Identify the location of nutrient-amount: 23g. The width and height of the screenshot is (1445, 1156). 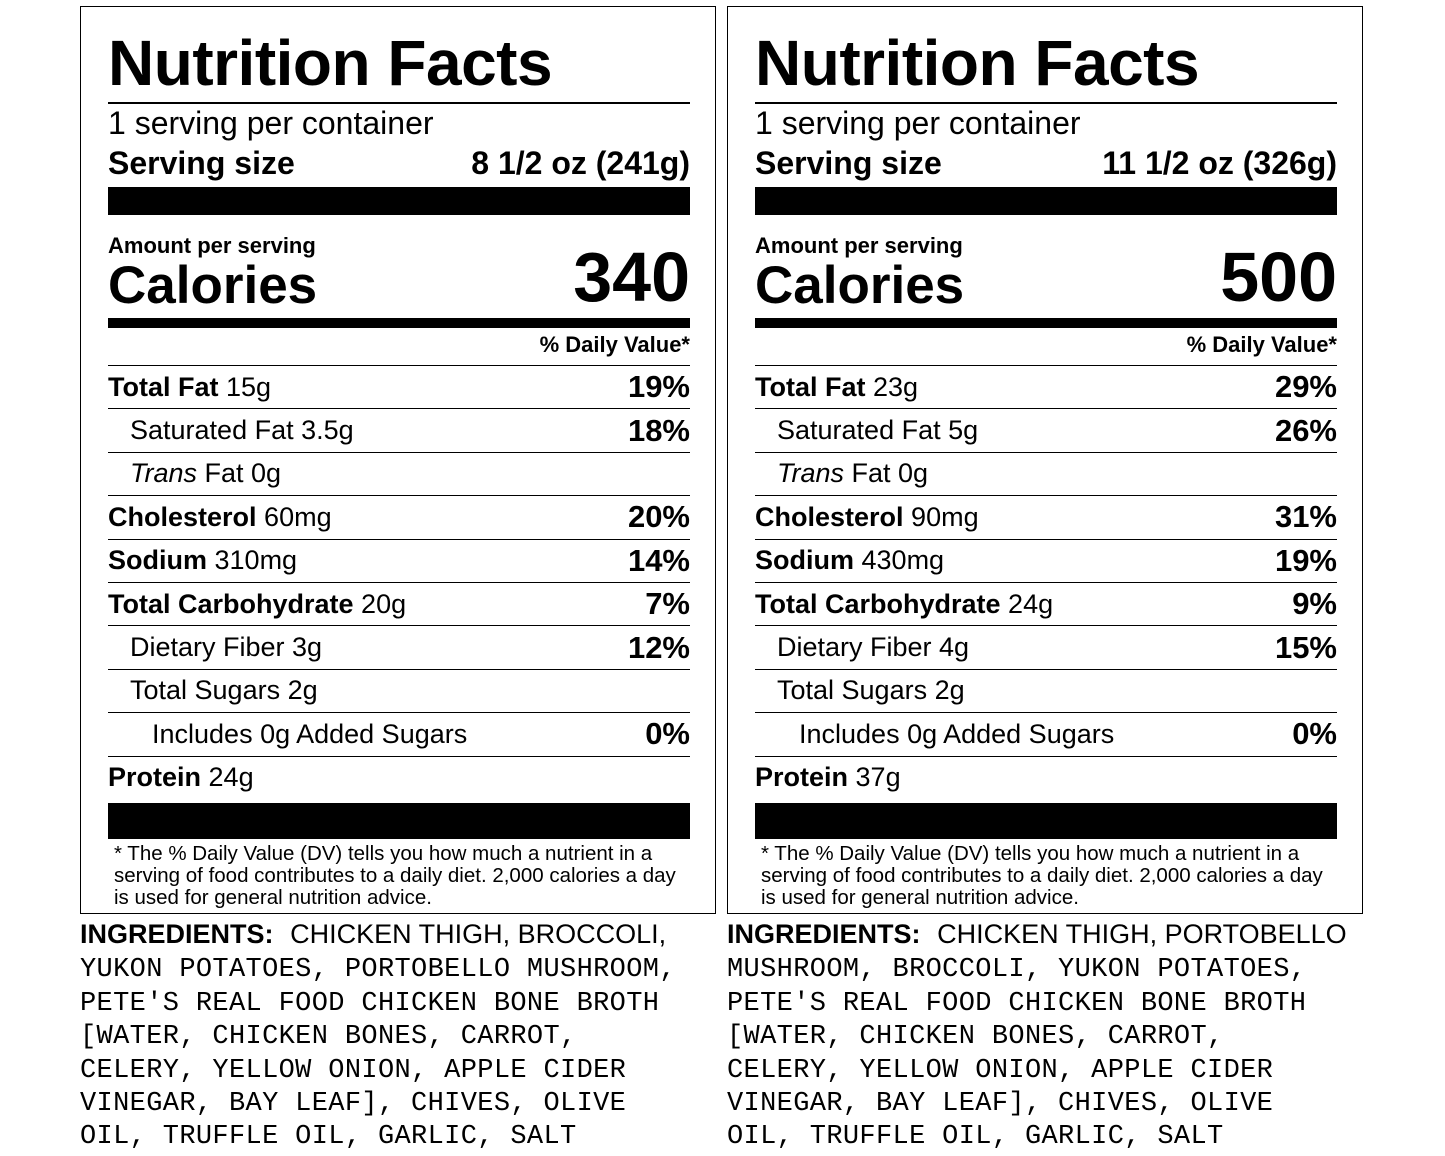
(896, 386).